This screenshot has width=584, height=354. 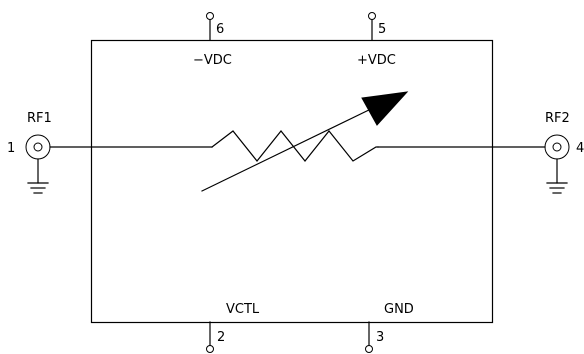 I want to click on variable-arrow, so click(x=305, y=141).